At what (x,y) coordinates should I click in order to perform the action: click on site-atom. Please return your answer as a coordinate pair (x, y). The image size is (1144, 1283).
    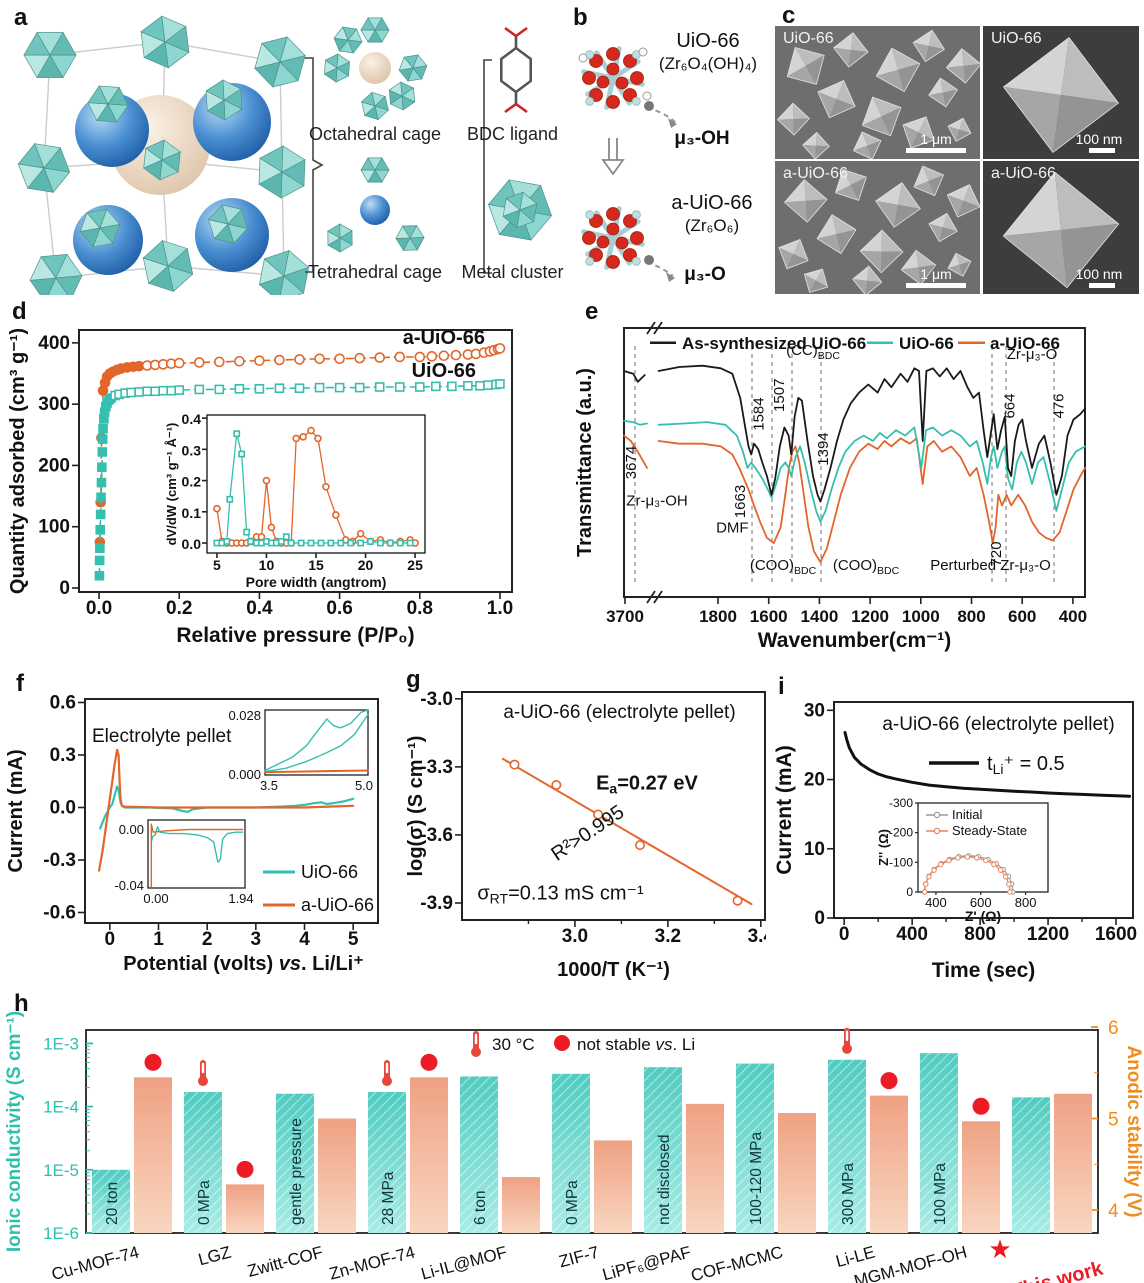
    Looking at the image, I should click on (649, 260).